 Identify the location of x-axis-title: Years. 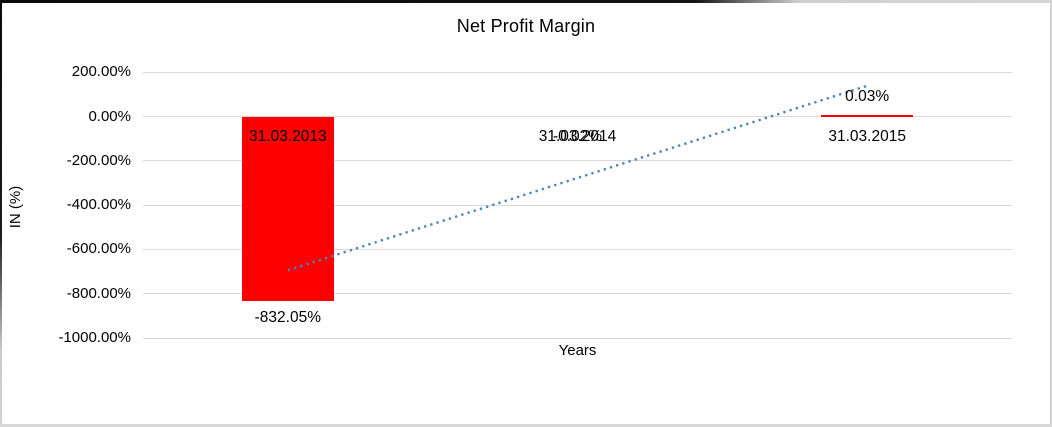
(577, 350).